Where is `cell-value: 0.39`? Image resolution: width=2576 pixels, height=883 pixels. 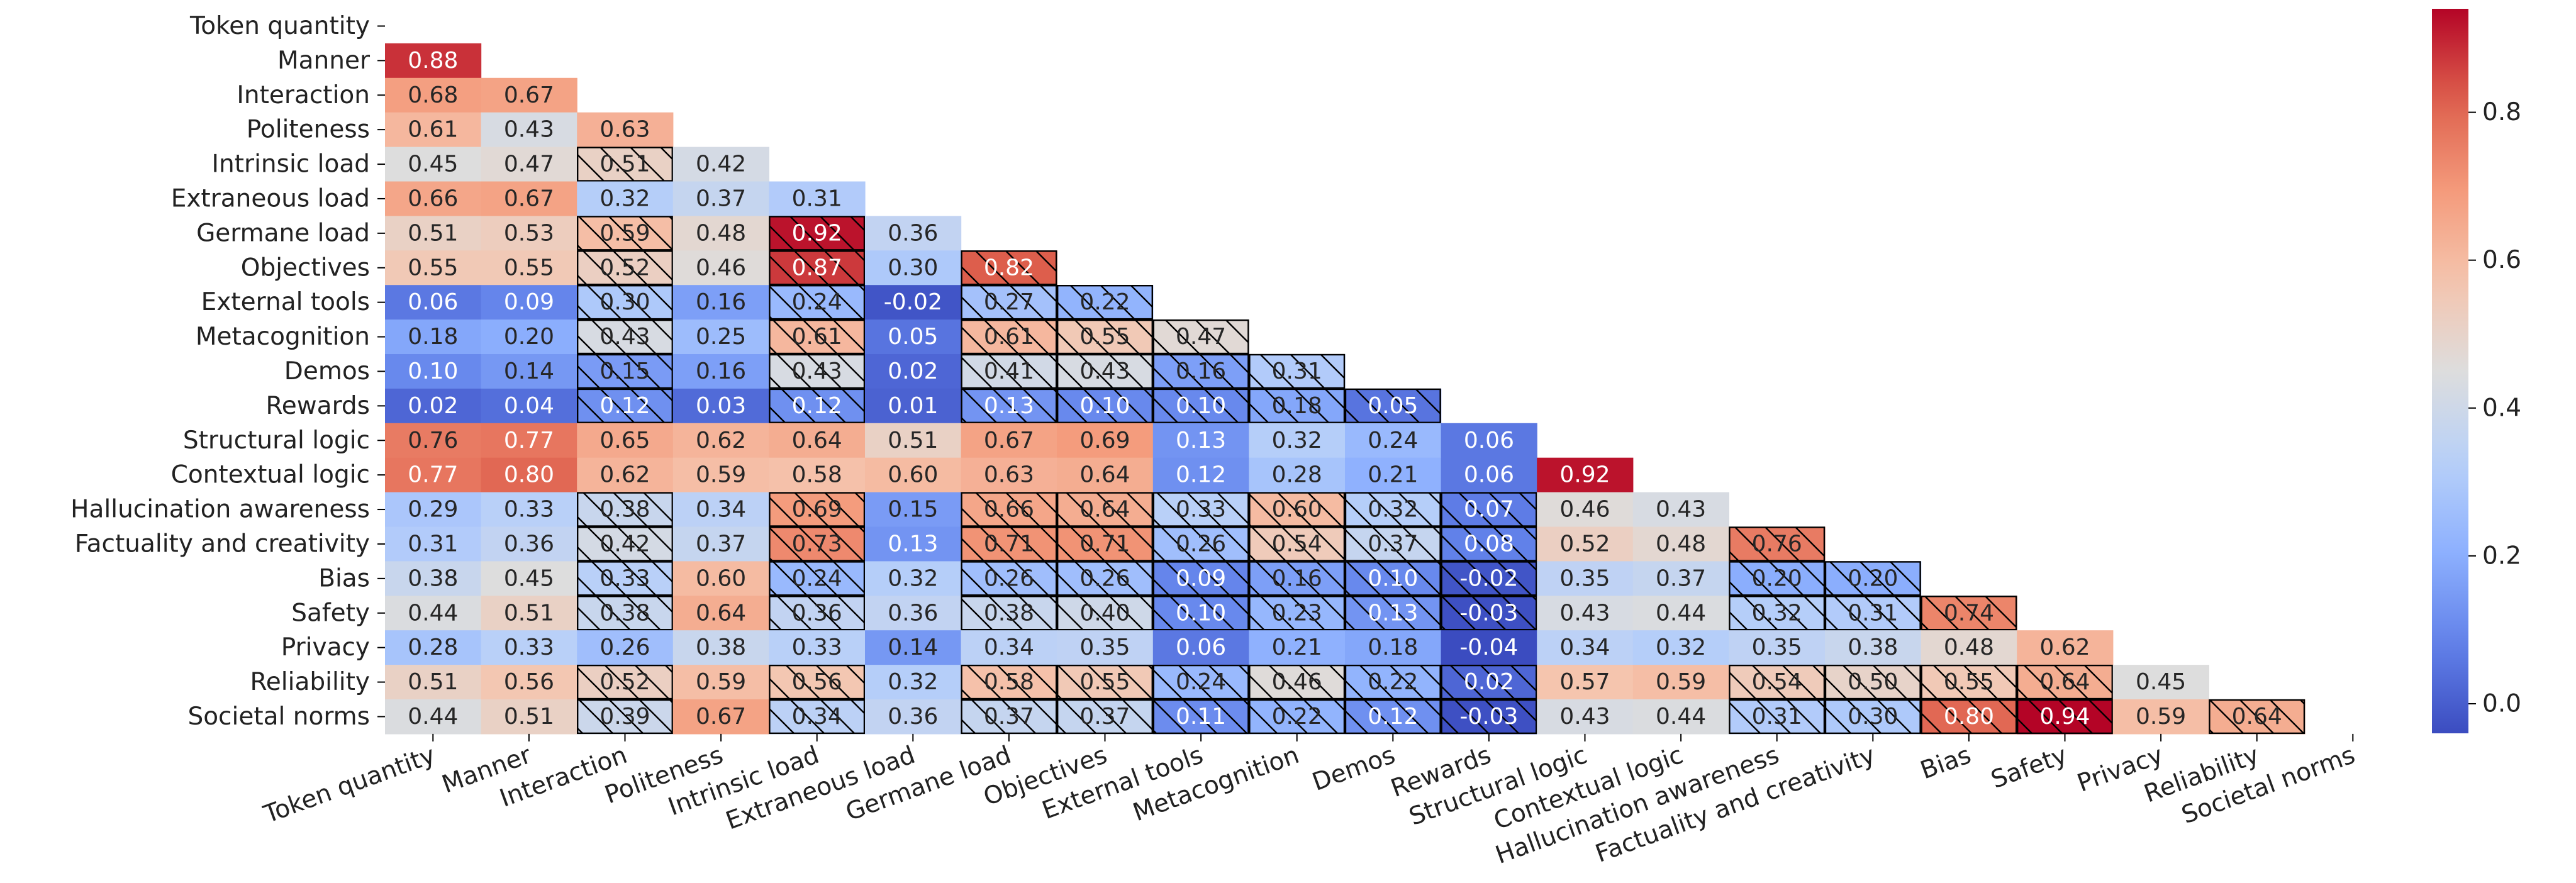 cell-value: 0.39 is located at coordinates (624, 717).